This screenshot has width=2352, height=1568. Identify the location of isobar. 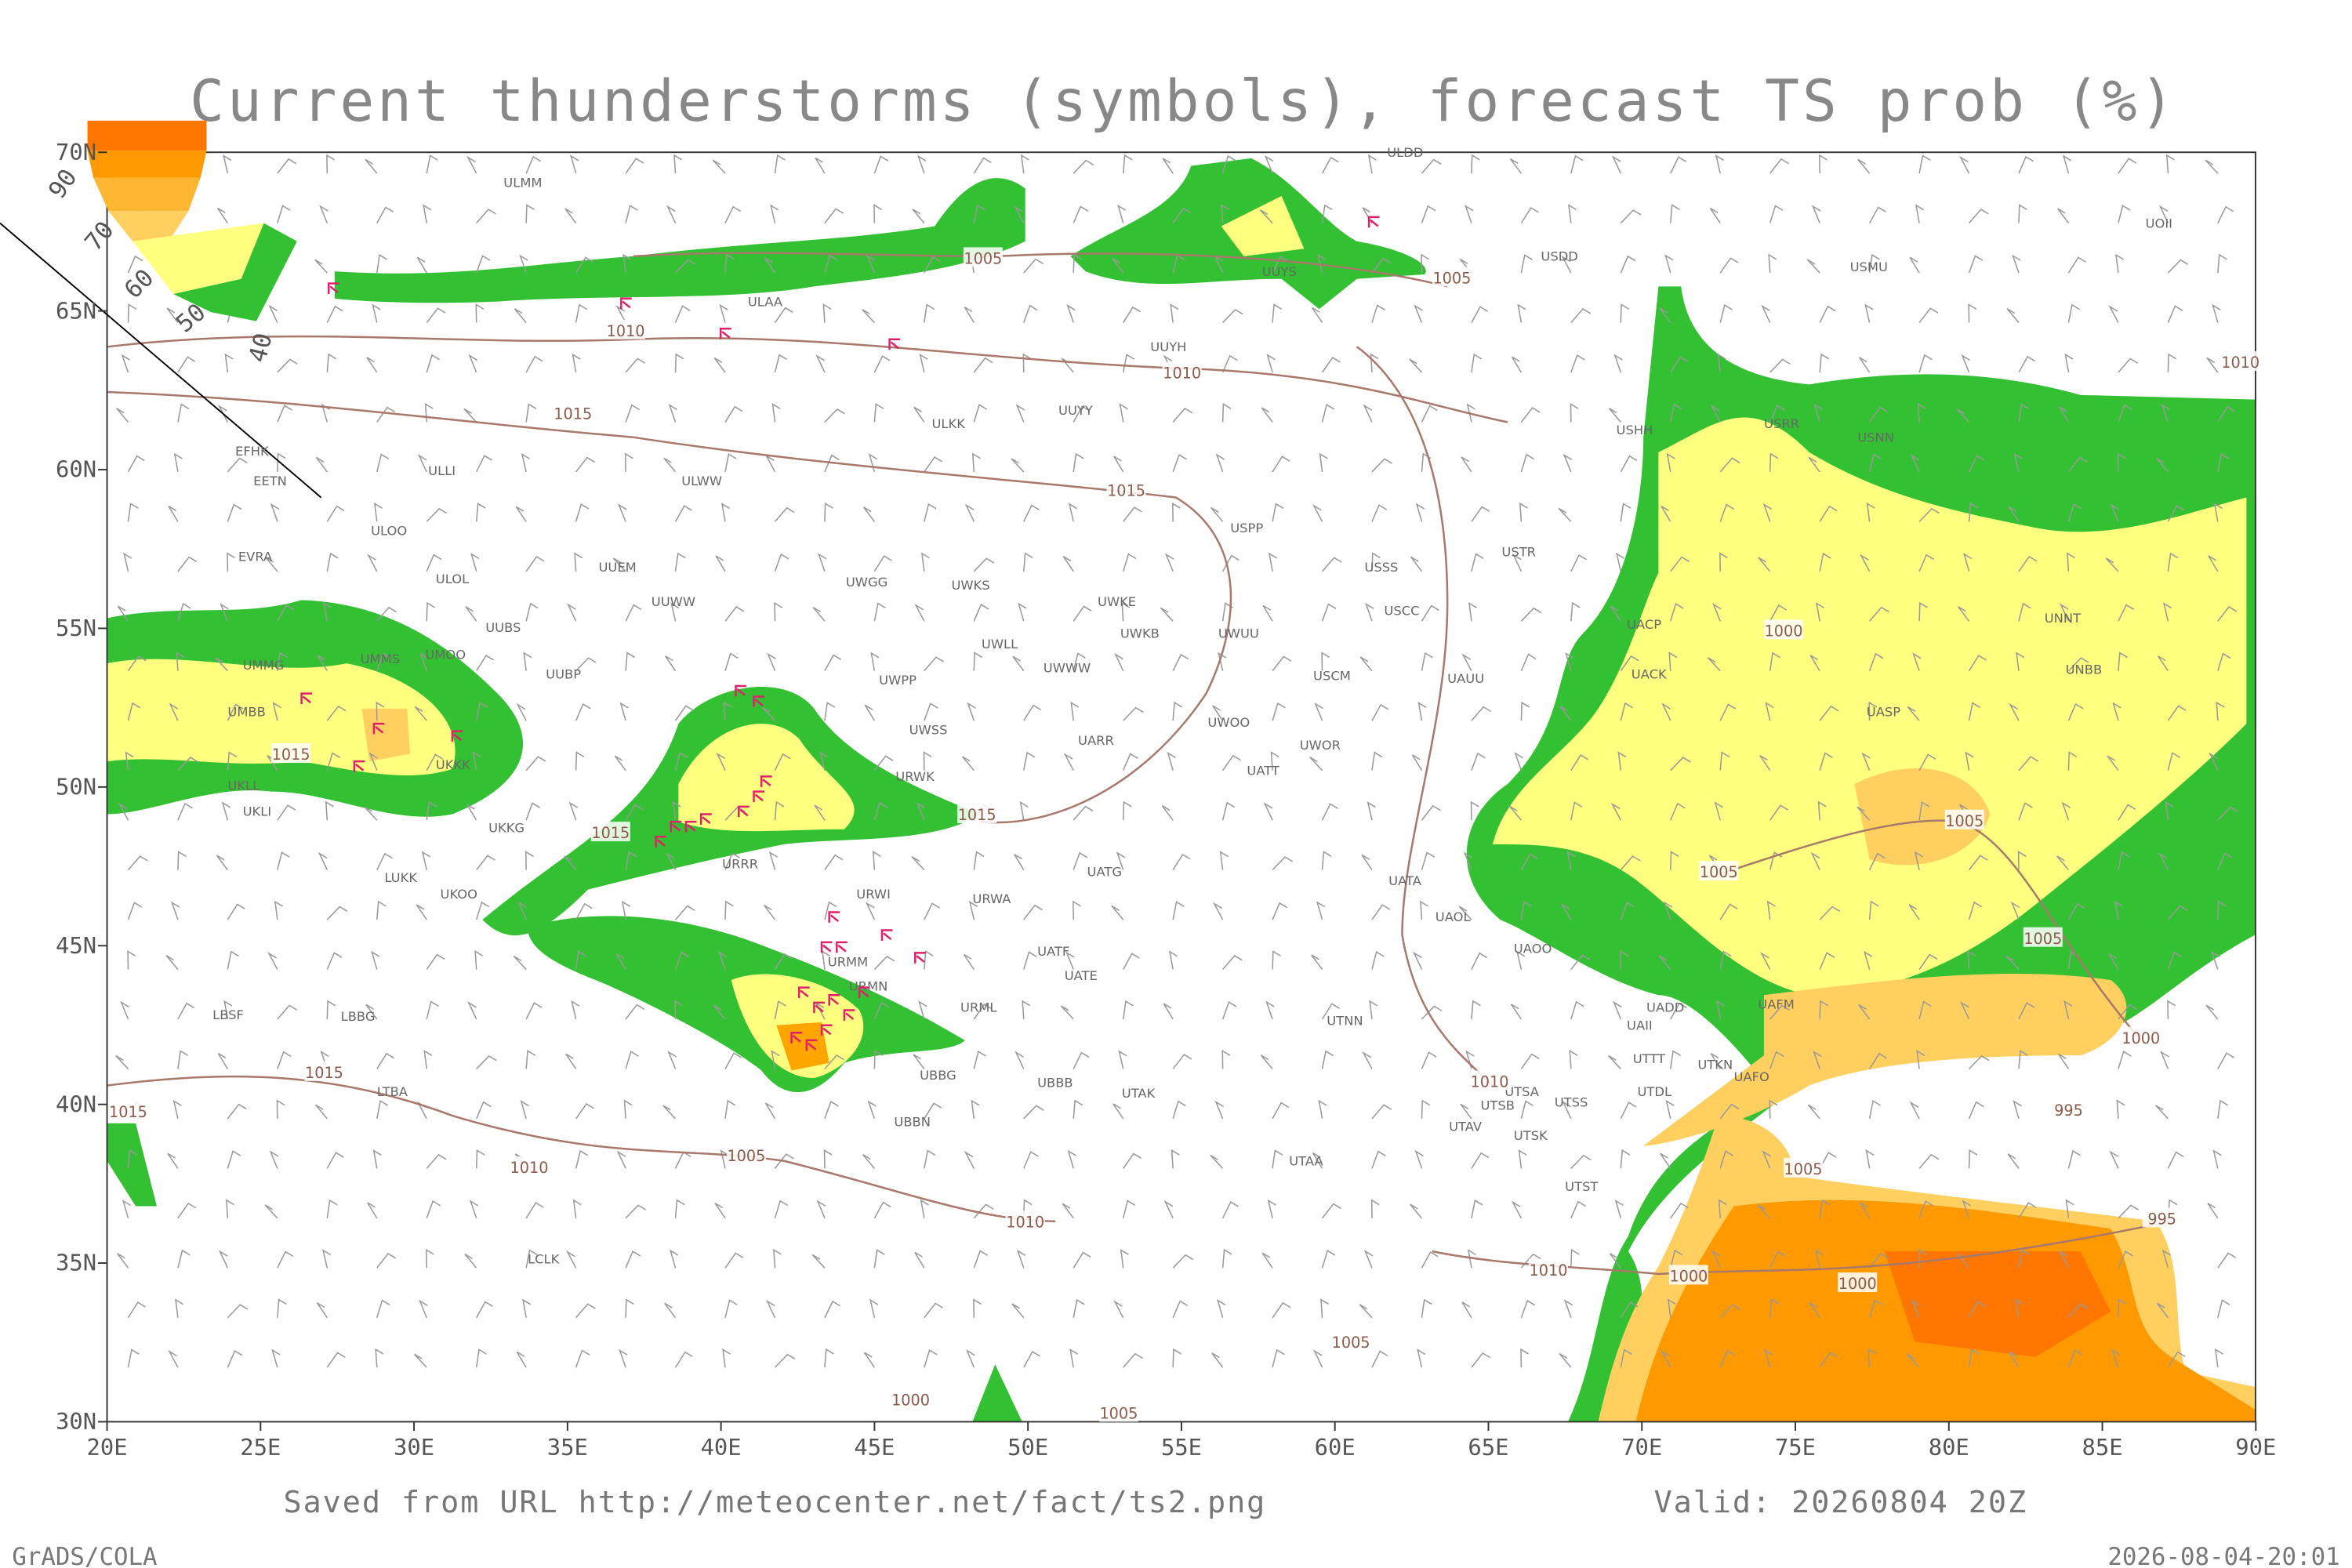
(669, 607).